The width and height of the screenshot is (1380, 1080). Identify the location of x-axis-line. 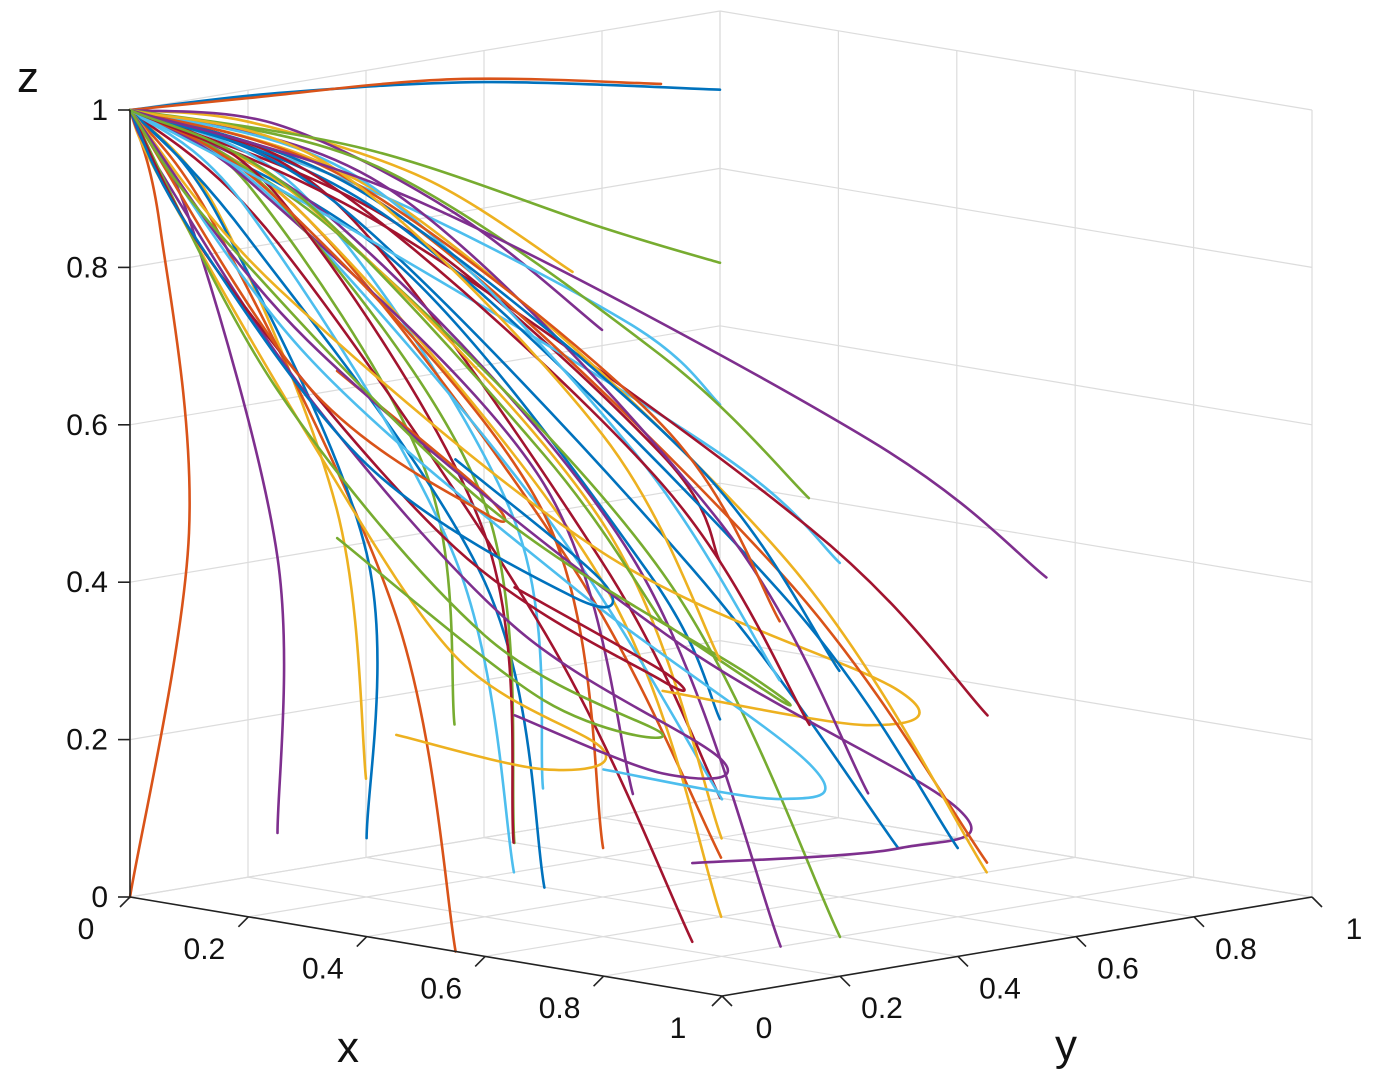
(426, 946).